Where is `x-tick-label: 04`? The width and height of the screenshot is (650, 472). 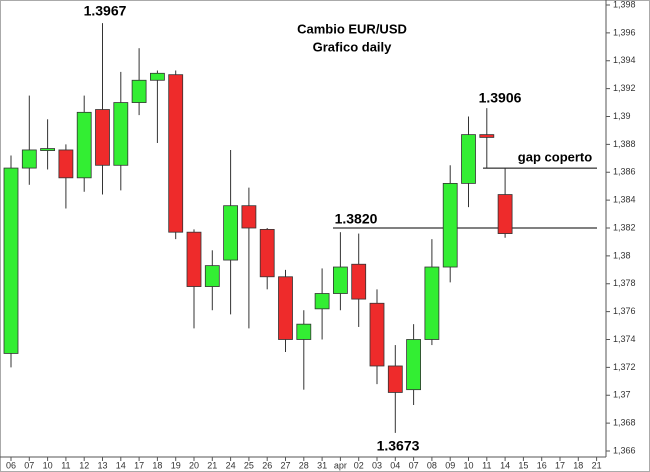 x-tick-label: 04 is located at coordinates (395, 465).